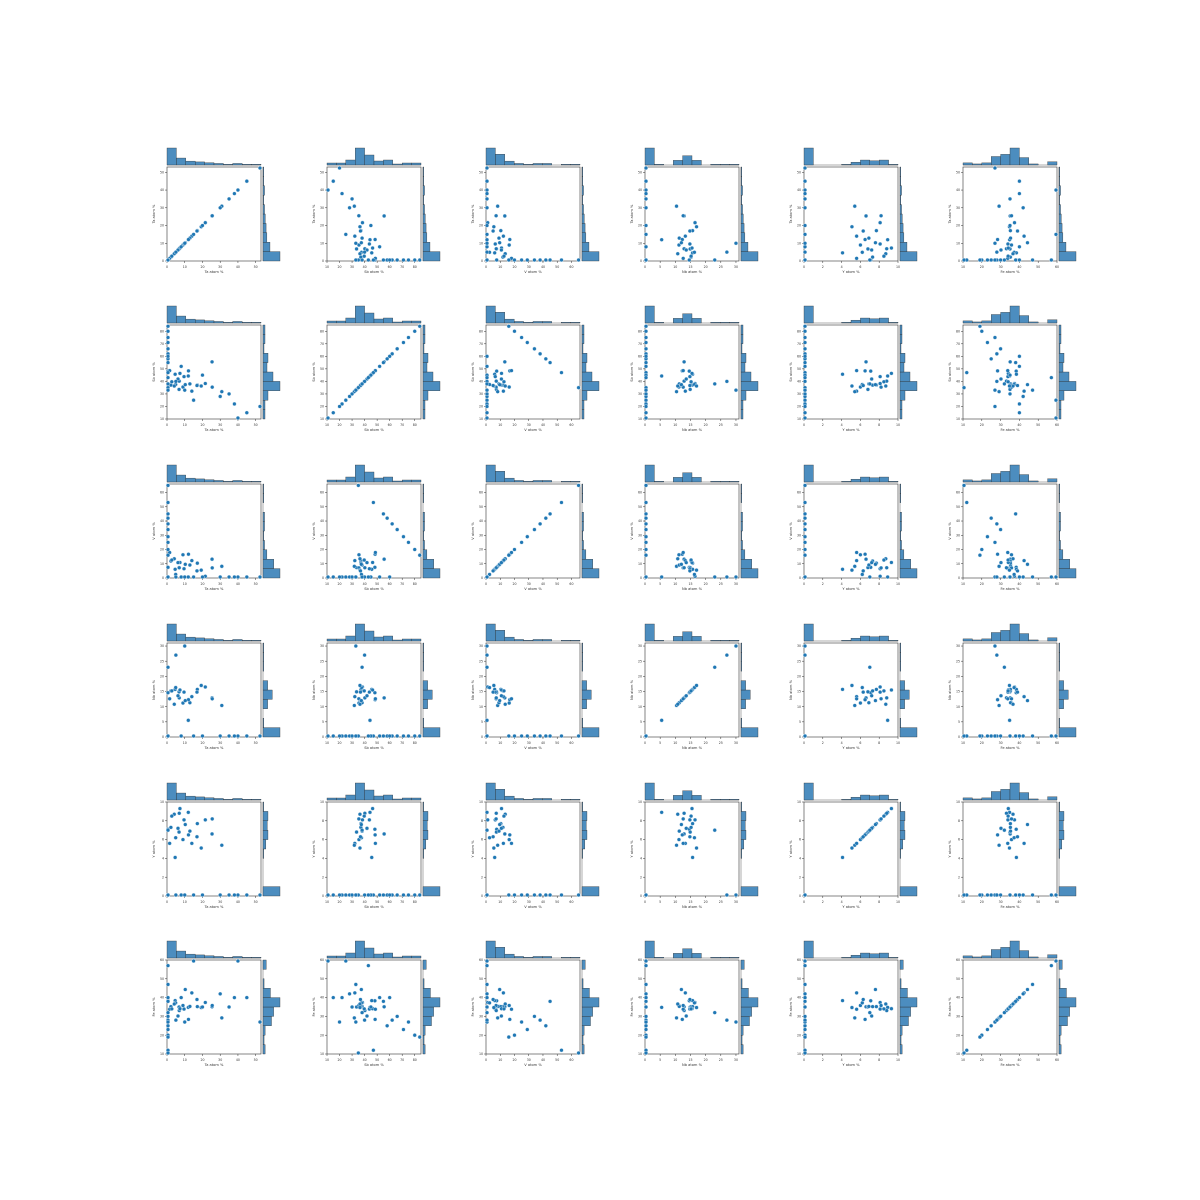 This screenshot has width=1200, height=1200. What do you see at coordinates (543, 267) in the screenshot?
I see `x-tick-label-r0-c2: 40` at bounding box center [543, 267].